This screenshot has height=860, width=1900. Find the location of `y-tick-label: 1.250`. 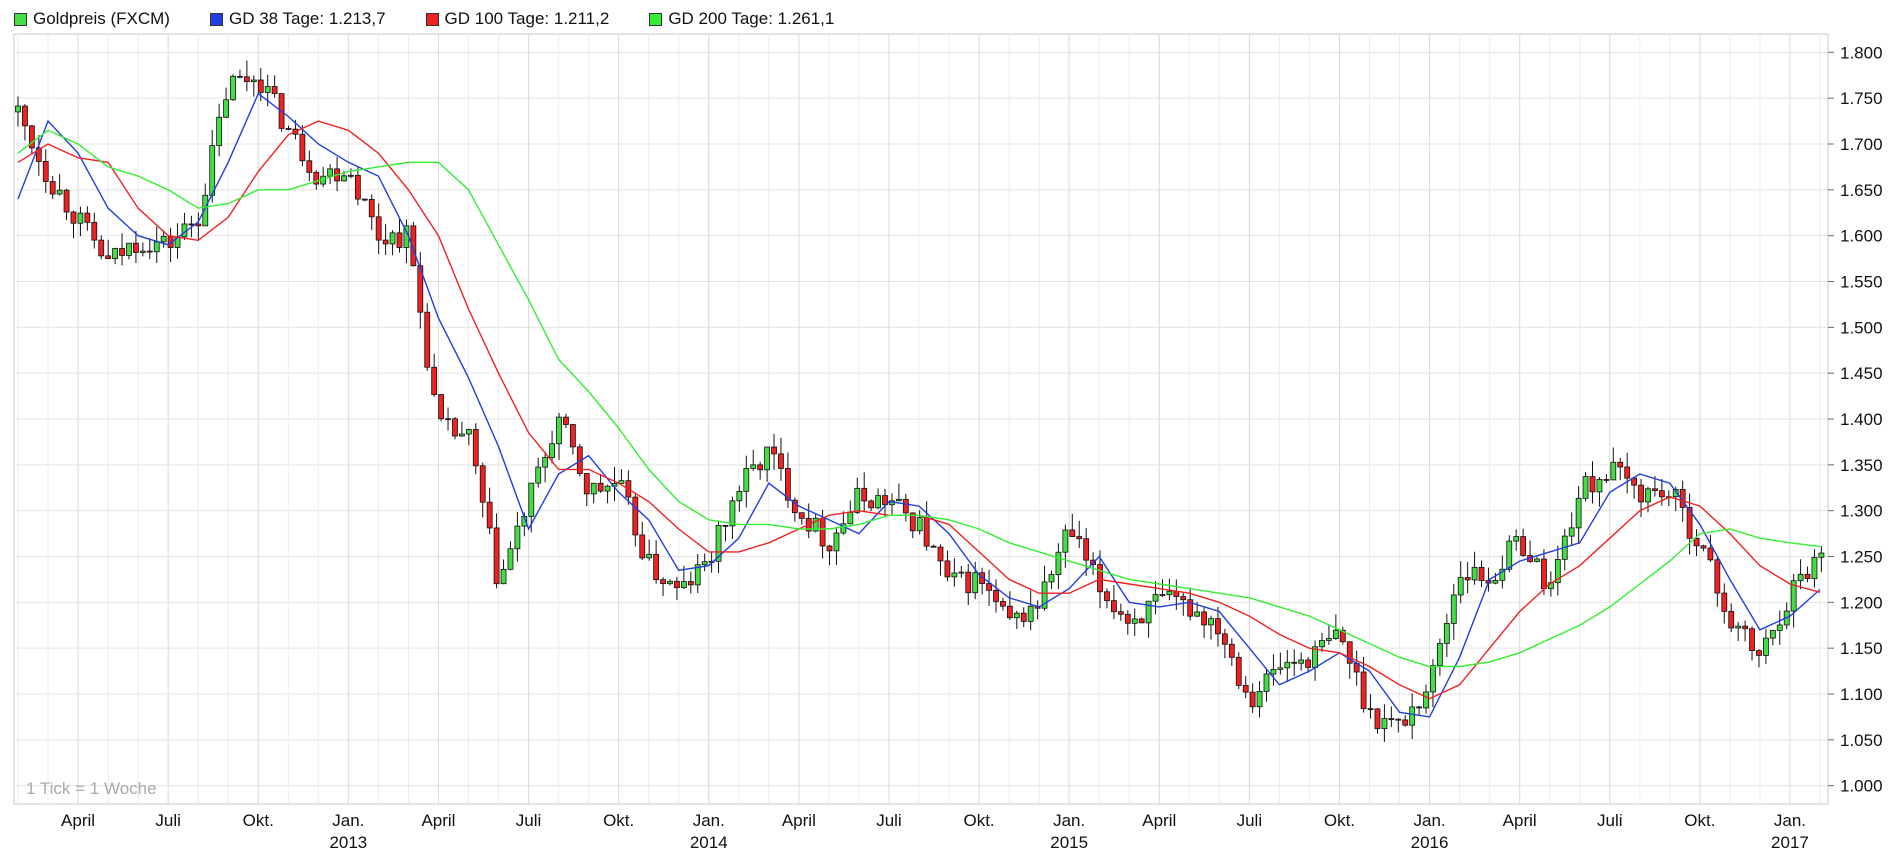

y-tick-label: 1.250 is located at coordinates (1861, 557).